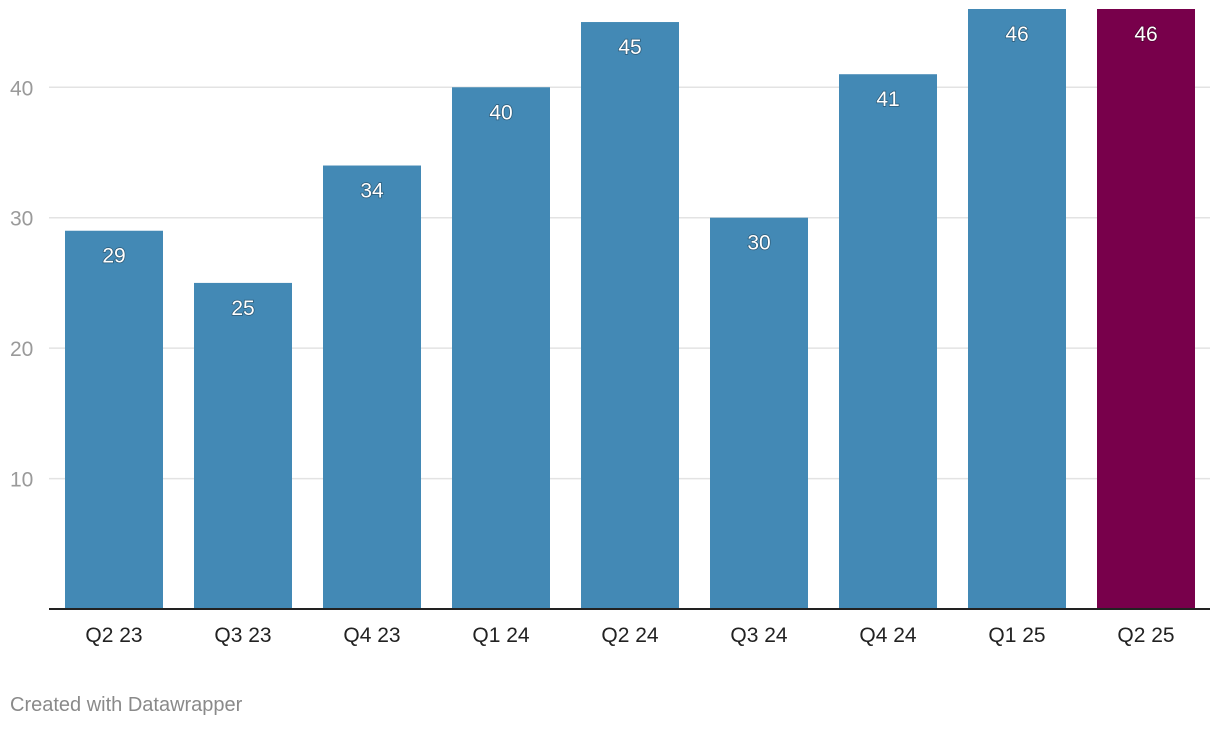 The image size is (1220, 730). What do you see at coordinates (500, 112) in the screenshot?
I see `data-label: 40` at bounding box center [500, 112].